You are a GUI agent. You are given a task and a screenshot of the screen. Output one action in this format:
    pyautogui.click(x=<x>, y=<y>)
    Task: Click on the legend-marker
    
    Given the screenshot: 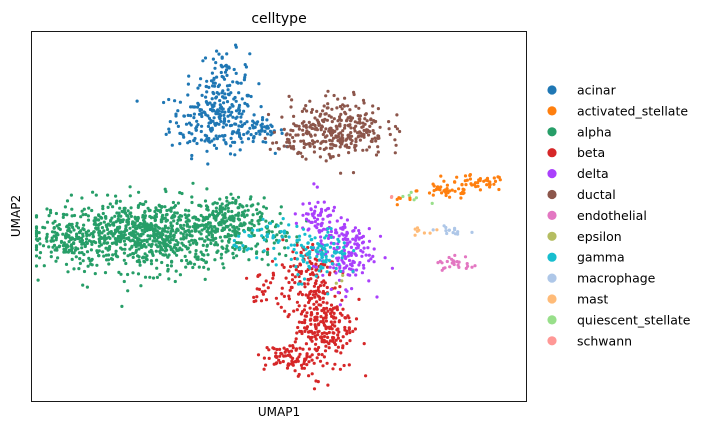 What is the action you would take?
    pyautogui.click(x=552, y=278)
    